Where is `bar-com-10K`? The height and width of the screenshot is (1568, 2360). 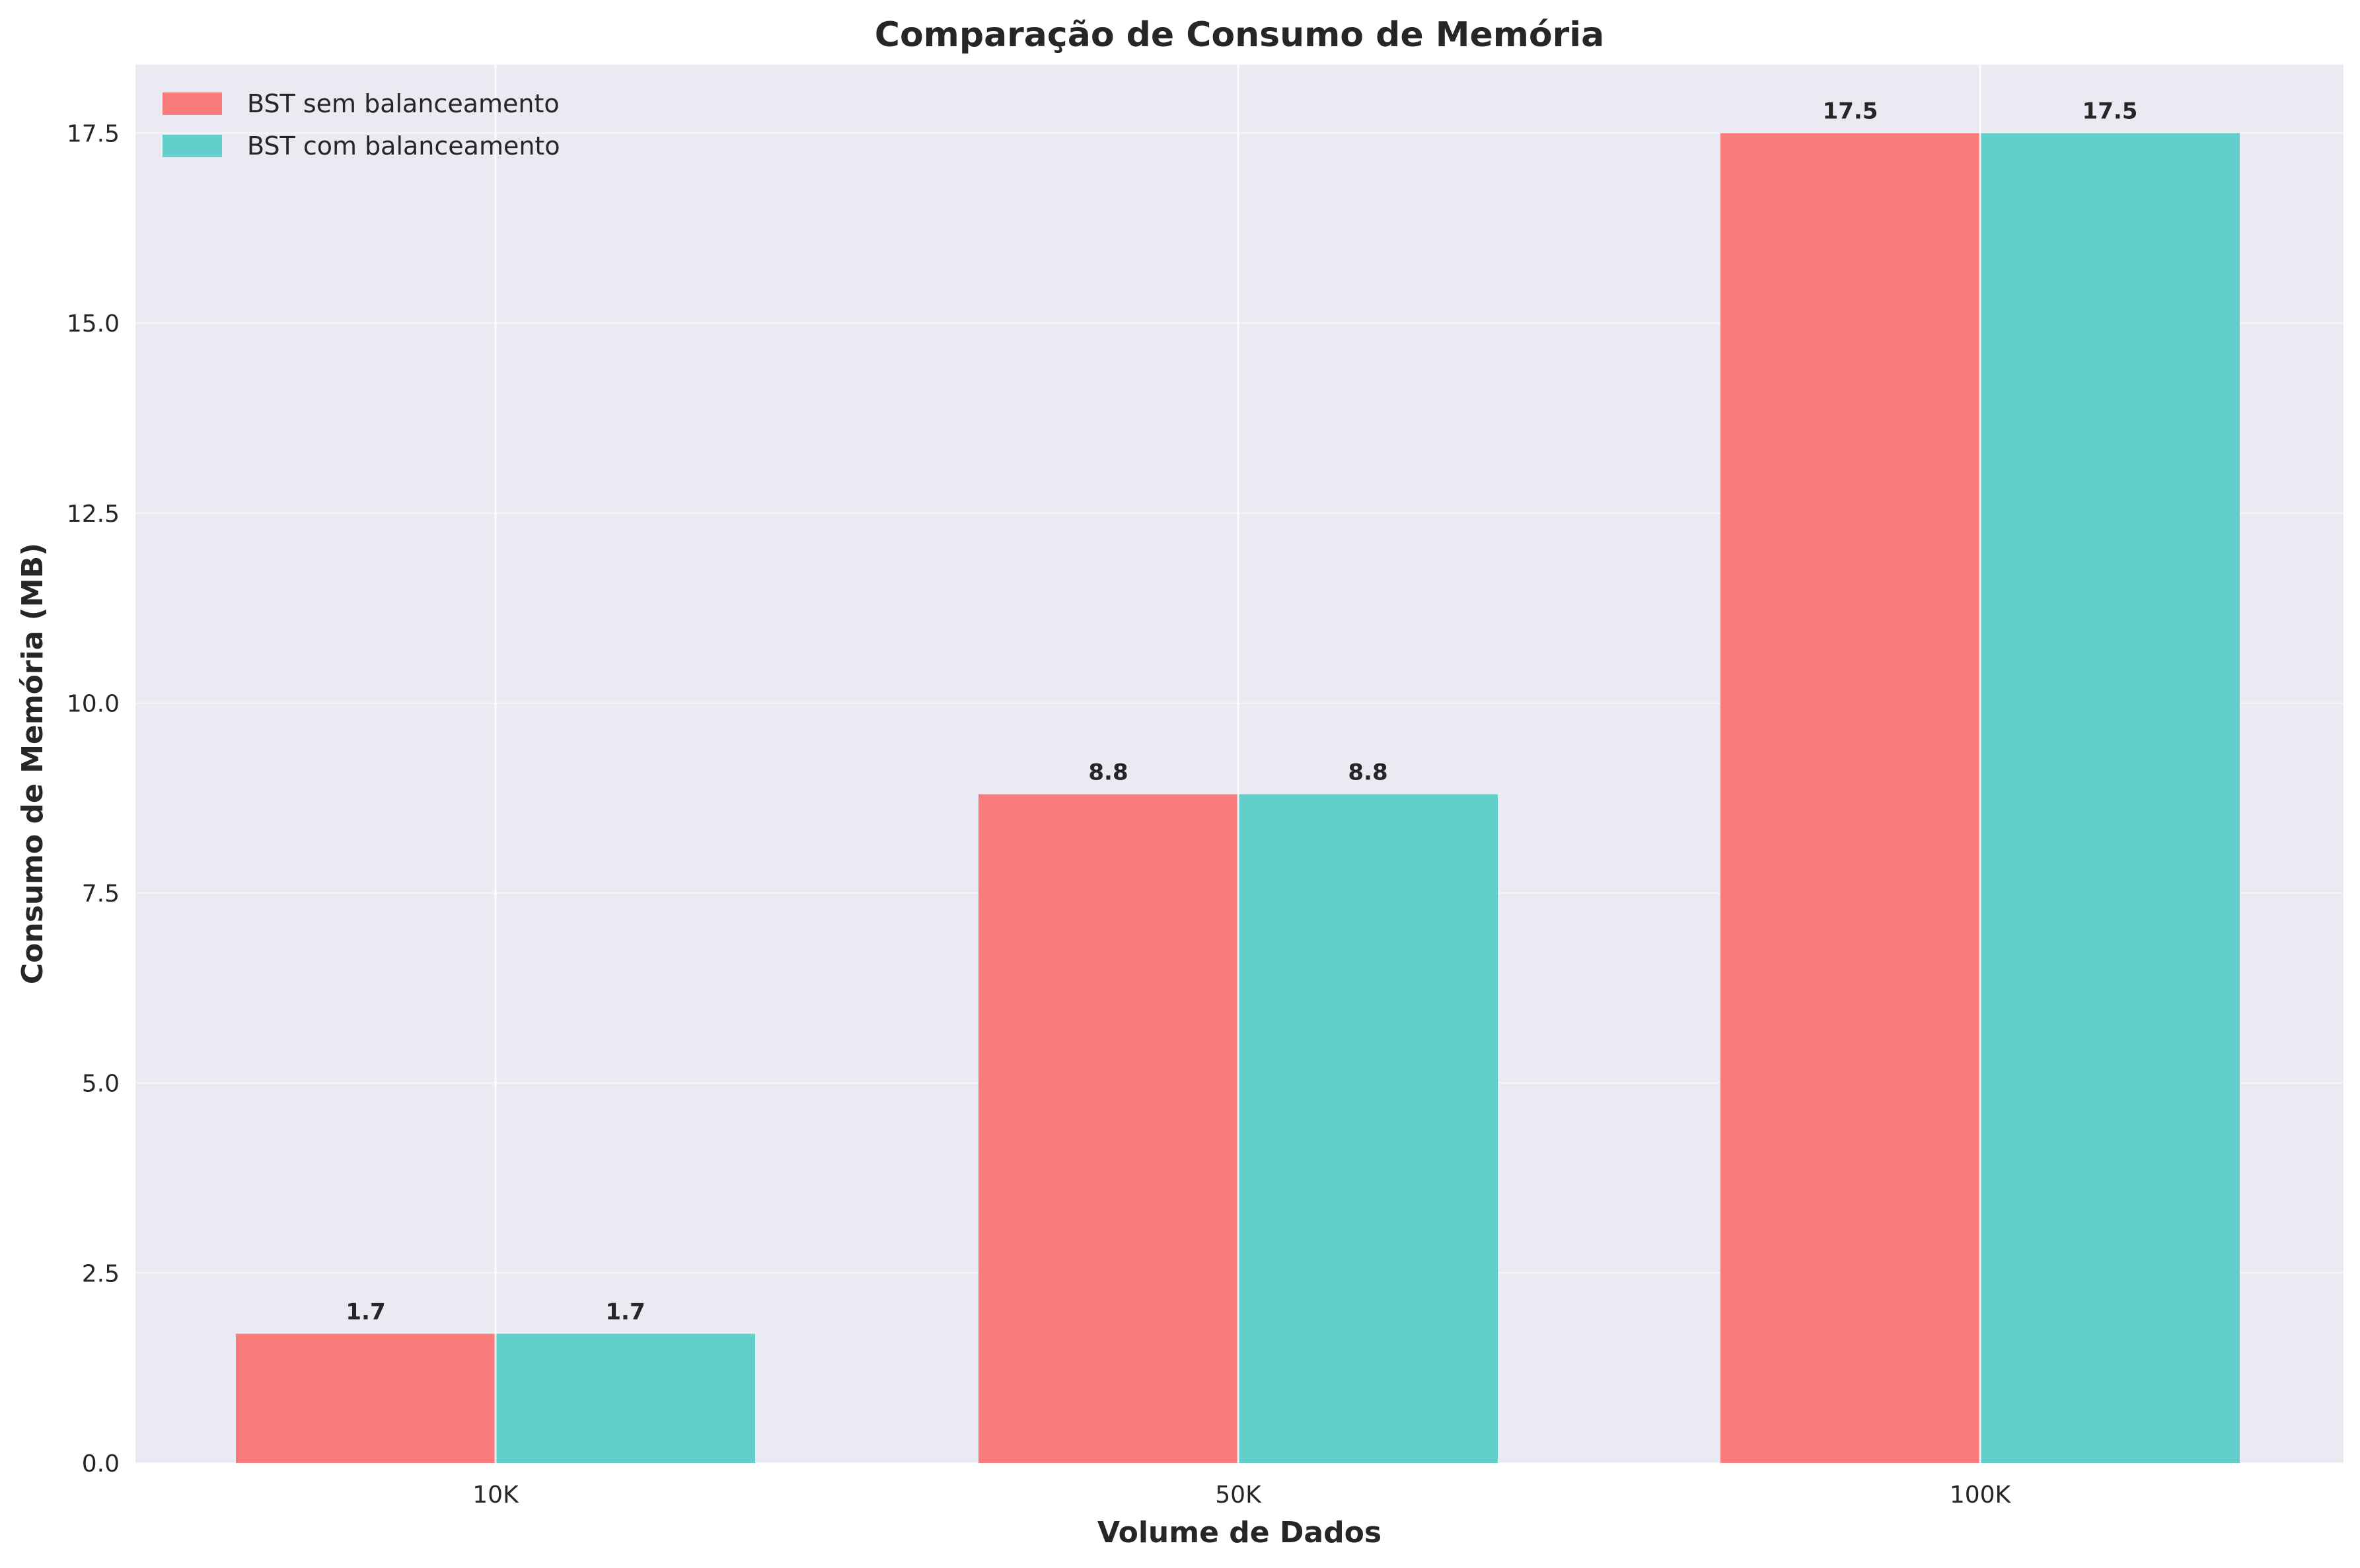
bar-com-10K is located at coordinates (625, 1398).